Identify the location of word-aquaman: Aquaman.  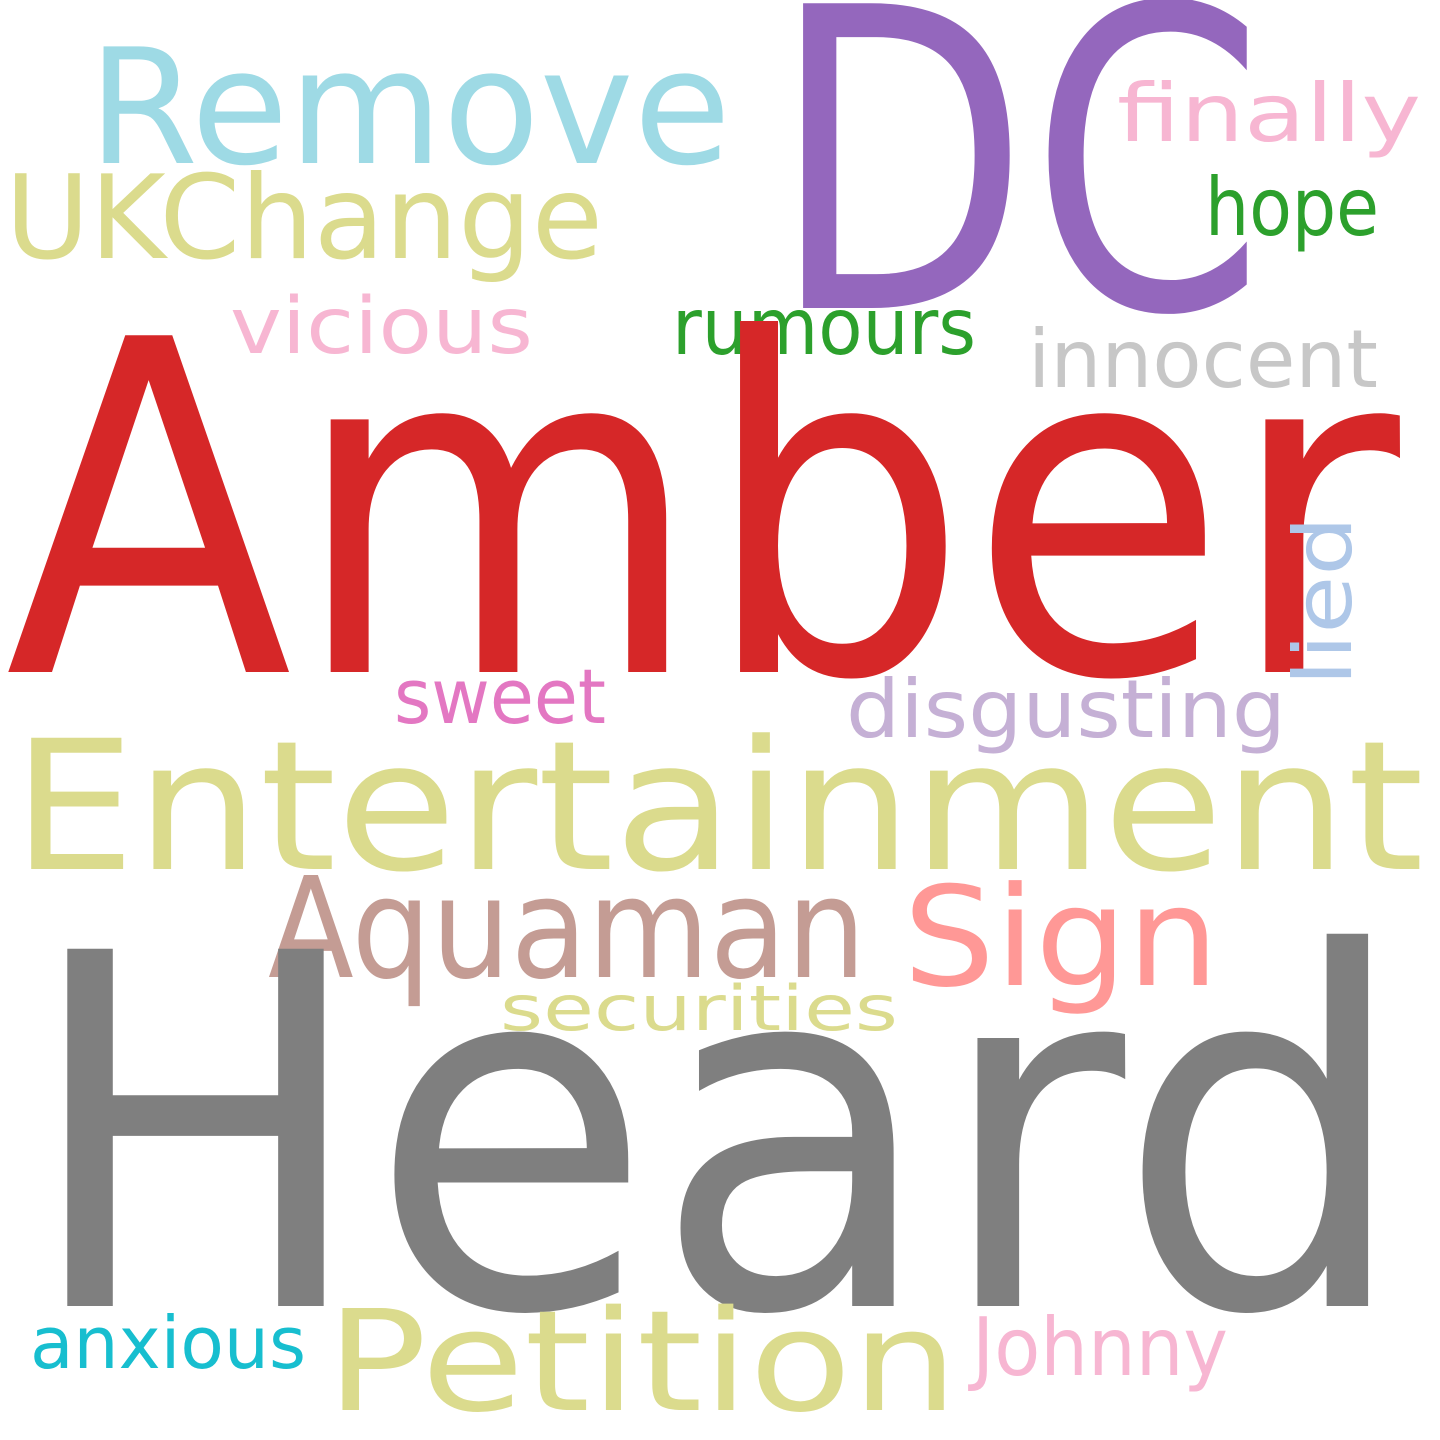
(567, 929).